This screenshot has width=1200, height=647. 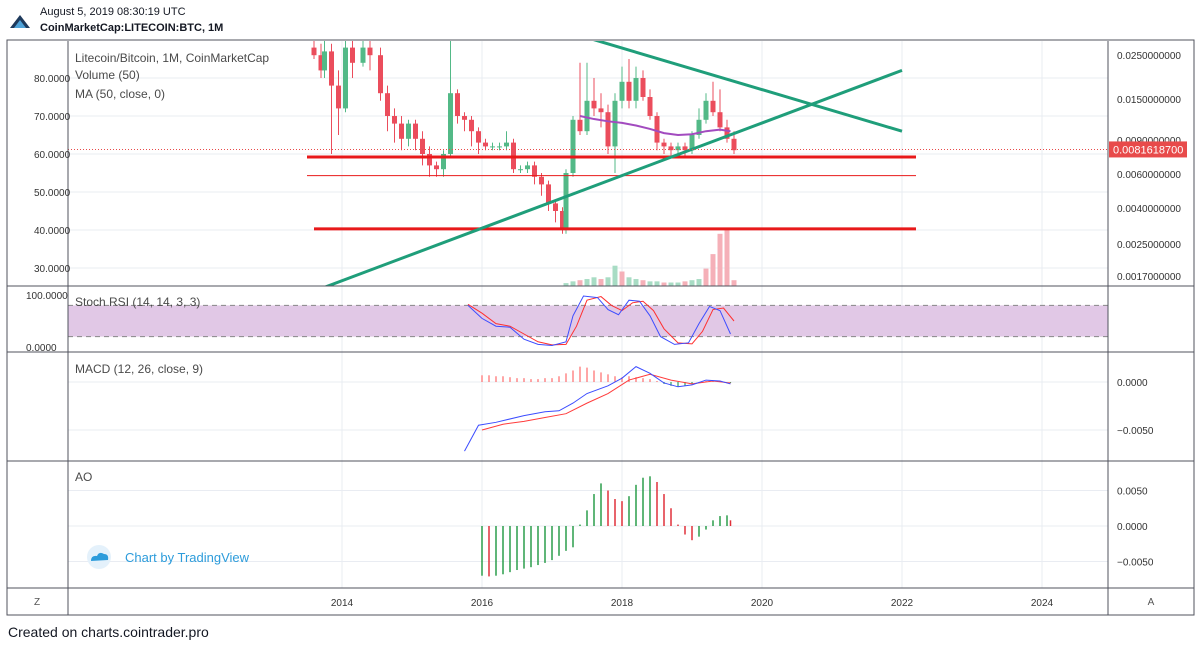 I want to click on y-right-tick-label: 0.0017000000, so click(x=1149, y=277).